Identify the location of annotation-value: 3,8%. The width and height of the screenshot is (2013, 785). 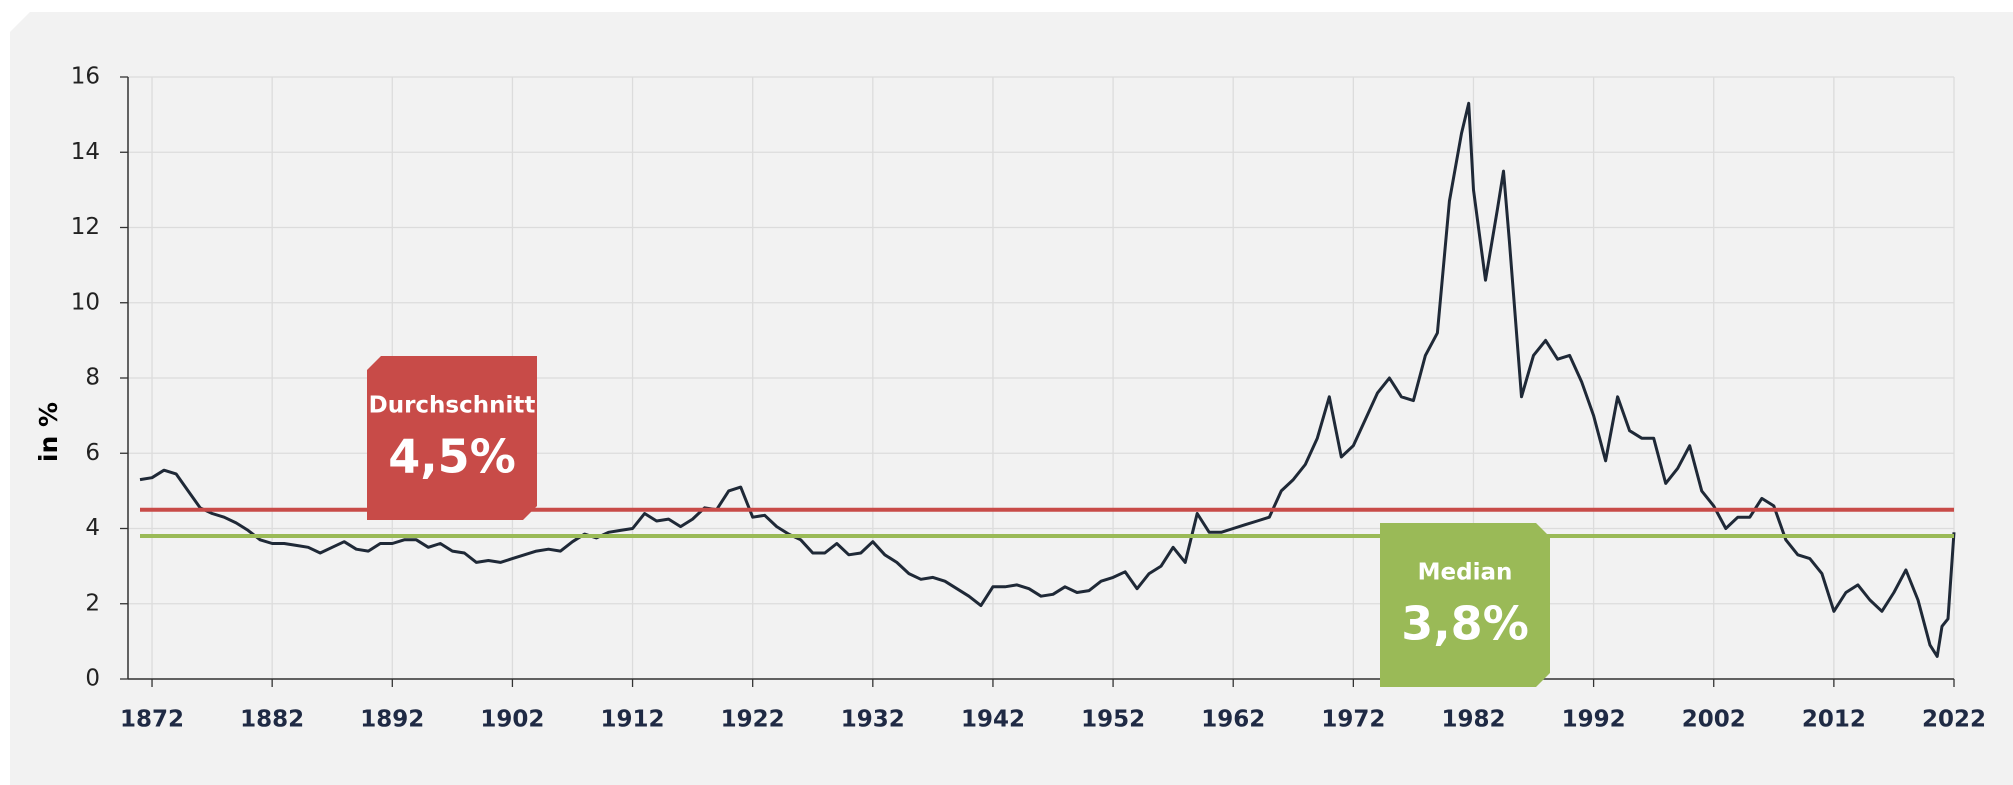
(1465, 624).